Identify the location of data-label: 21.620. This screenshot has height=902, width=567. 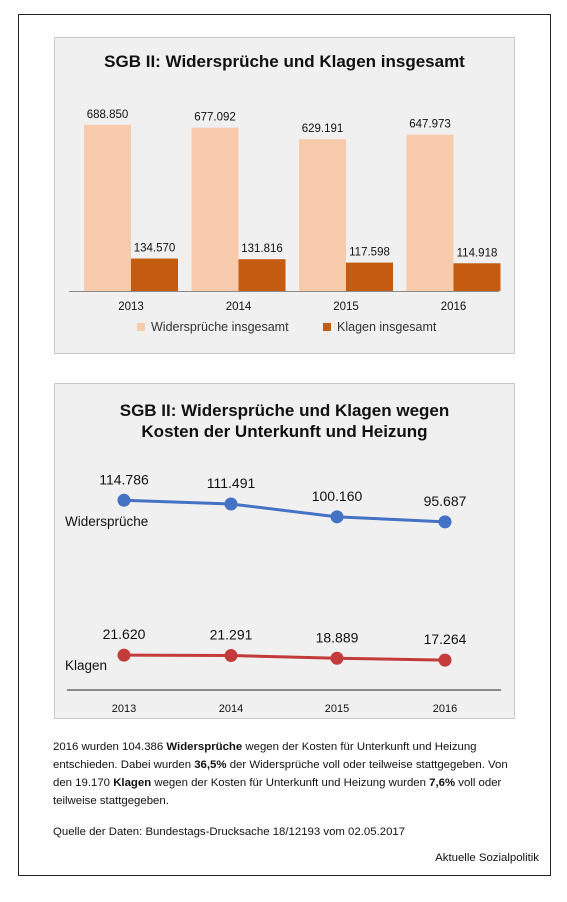
(124, 634).